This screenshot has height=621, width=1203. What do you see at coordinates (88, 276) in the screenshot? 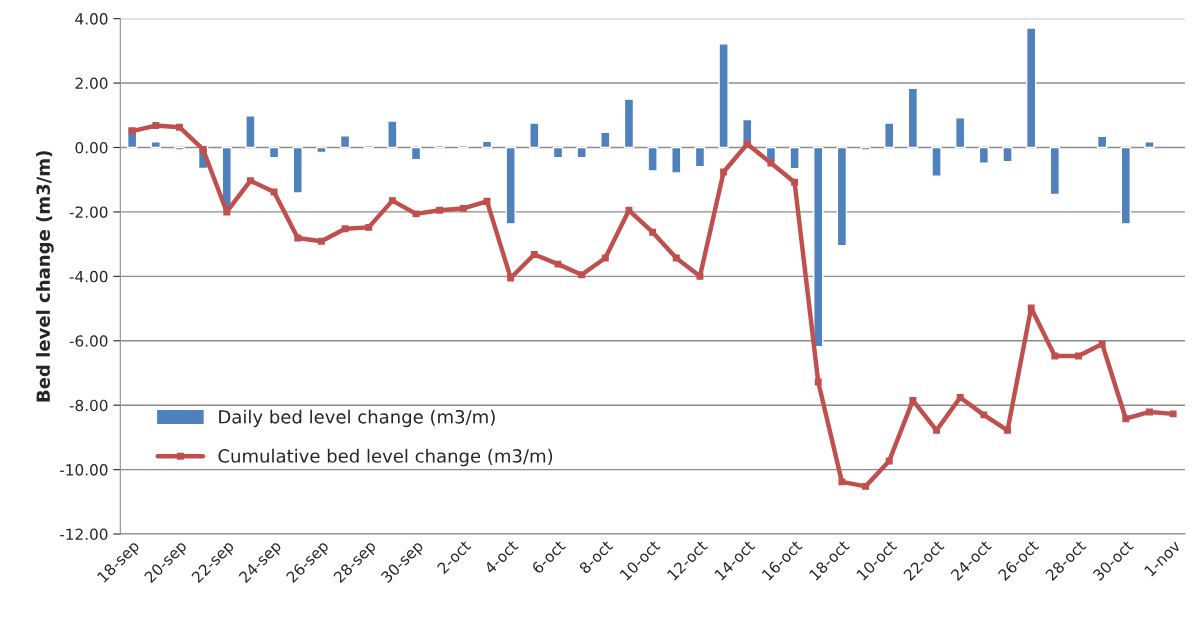
I see `y-tick-label: -4.00` at bounding box center [88, 276].